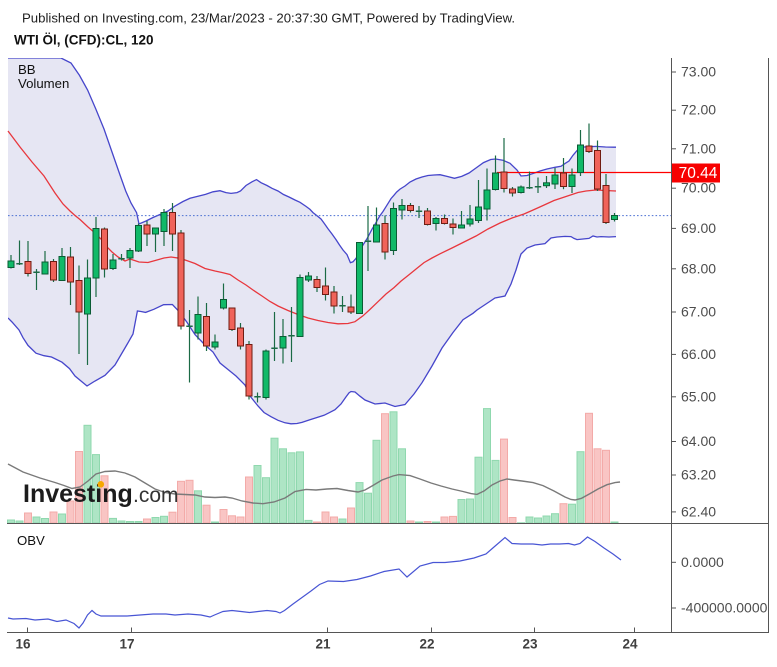 Image resolution: width=777 pixels, height=667 pixels. I want to click on svg-text: 17, so click(126, 644).